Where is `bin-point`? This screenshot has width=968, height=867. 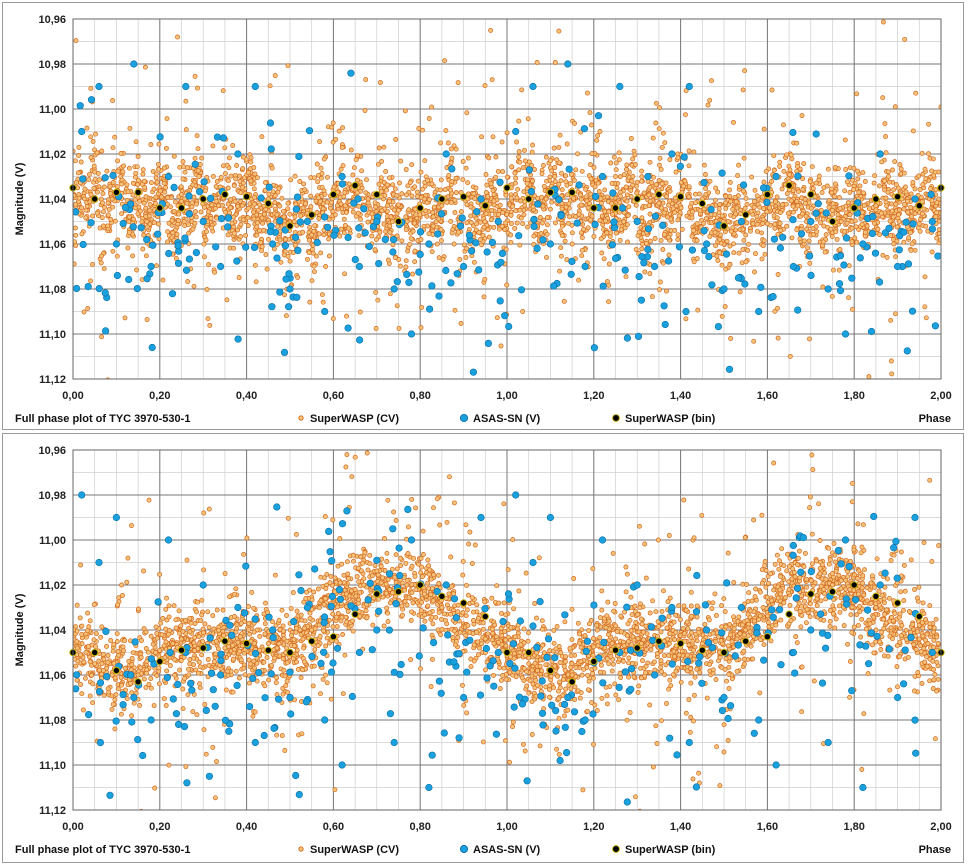 bin-point is located at coordinates (225, 194).